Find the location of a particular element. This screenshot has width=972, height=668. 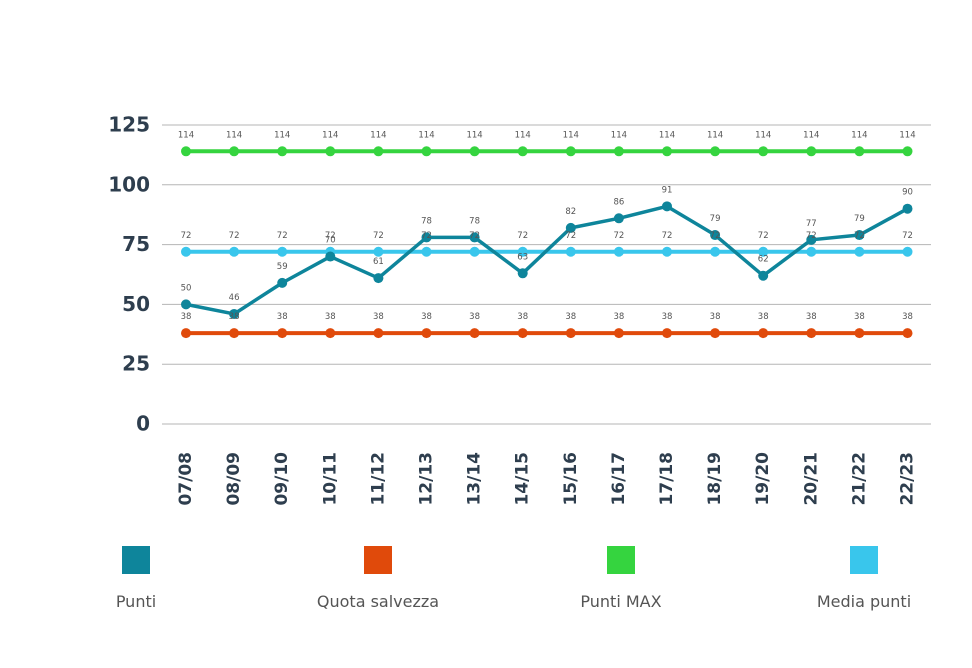

data-label: 90 is located at coordinates (907, 193).